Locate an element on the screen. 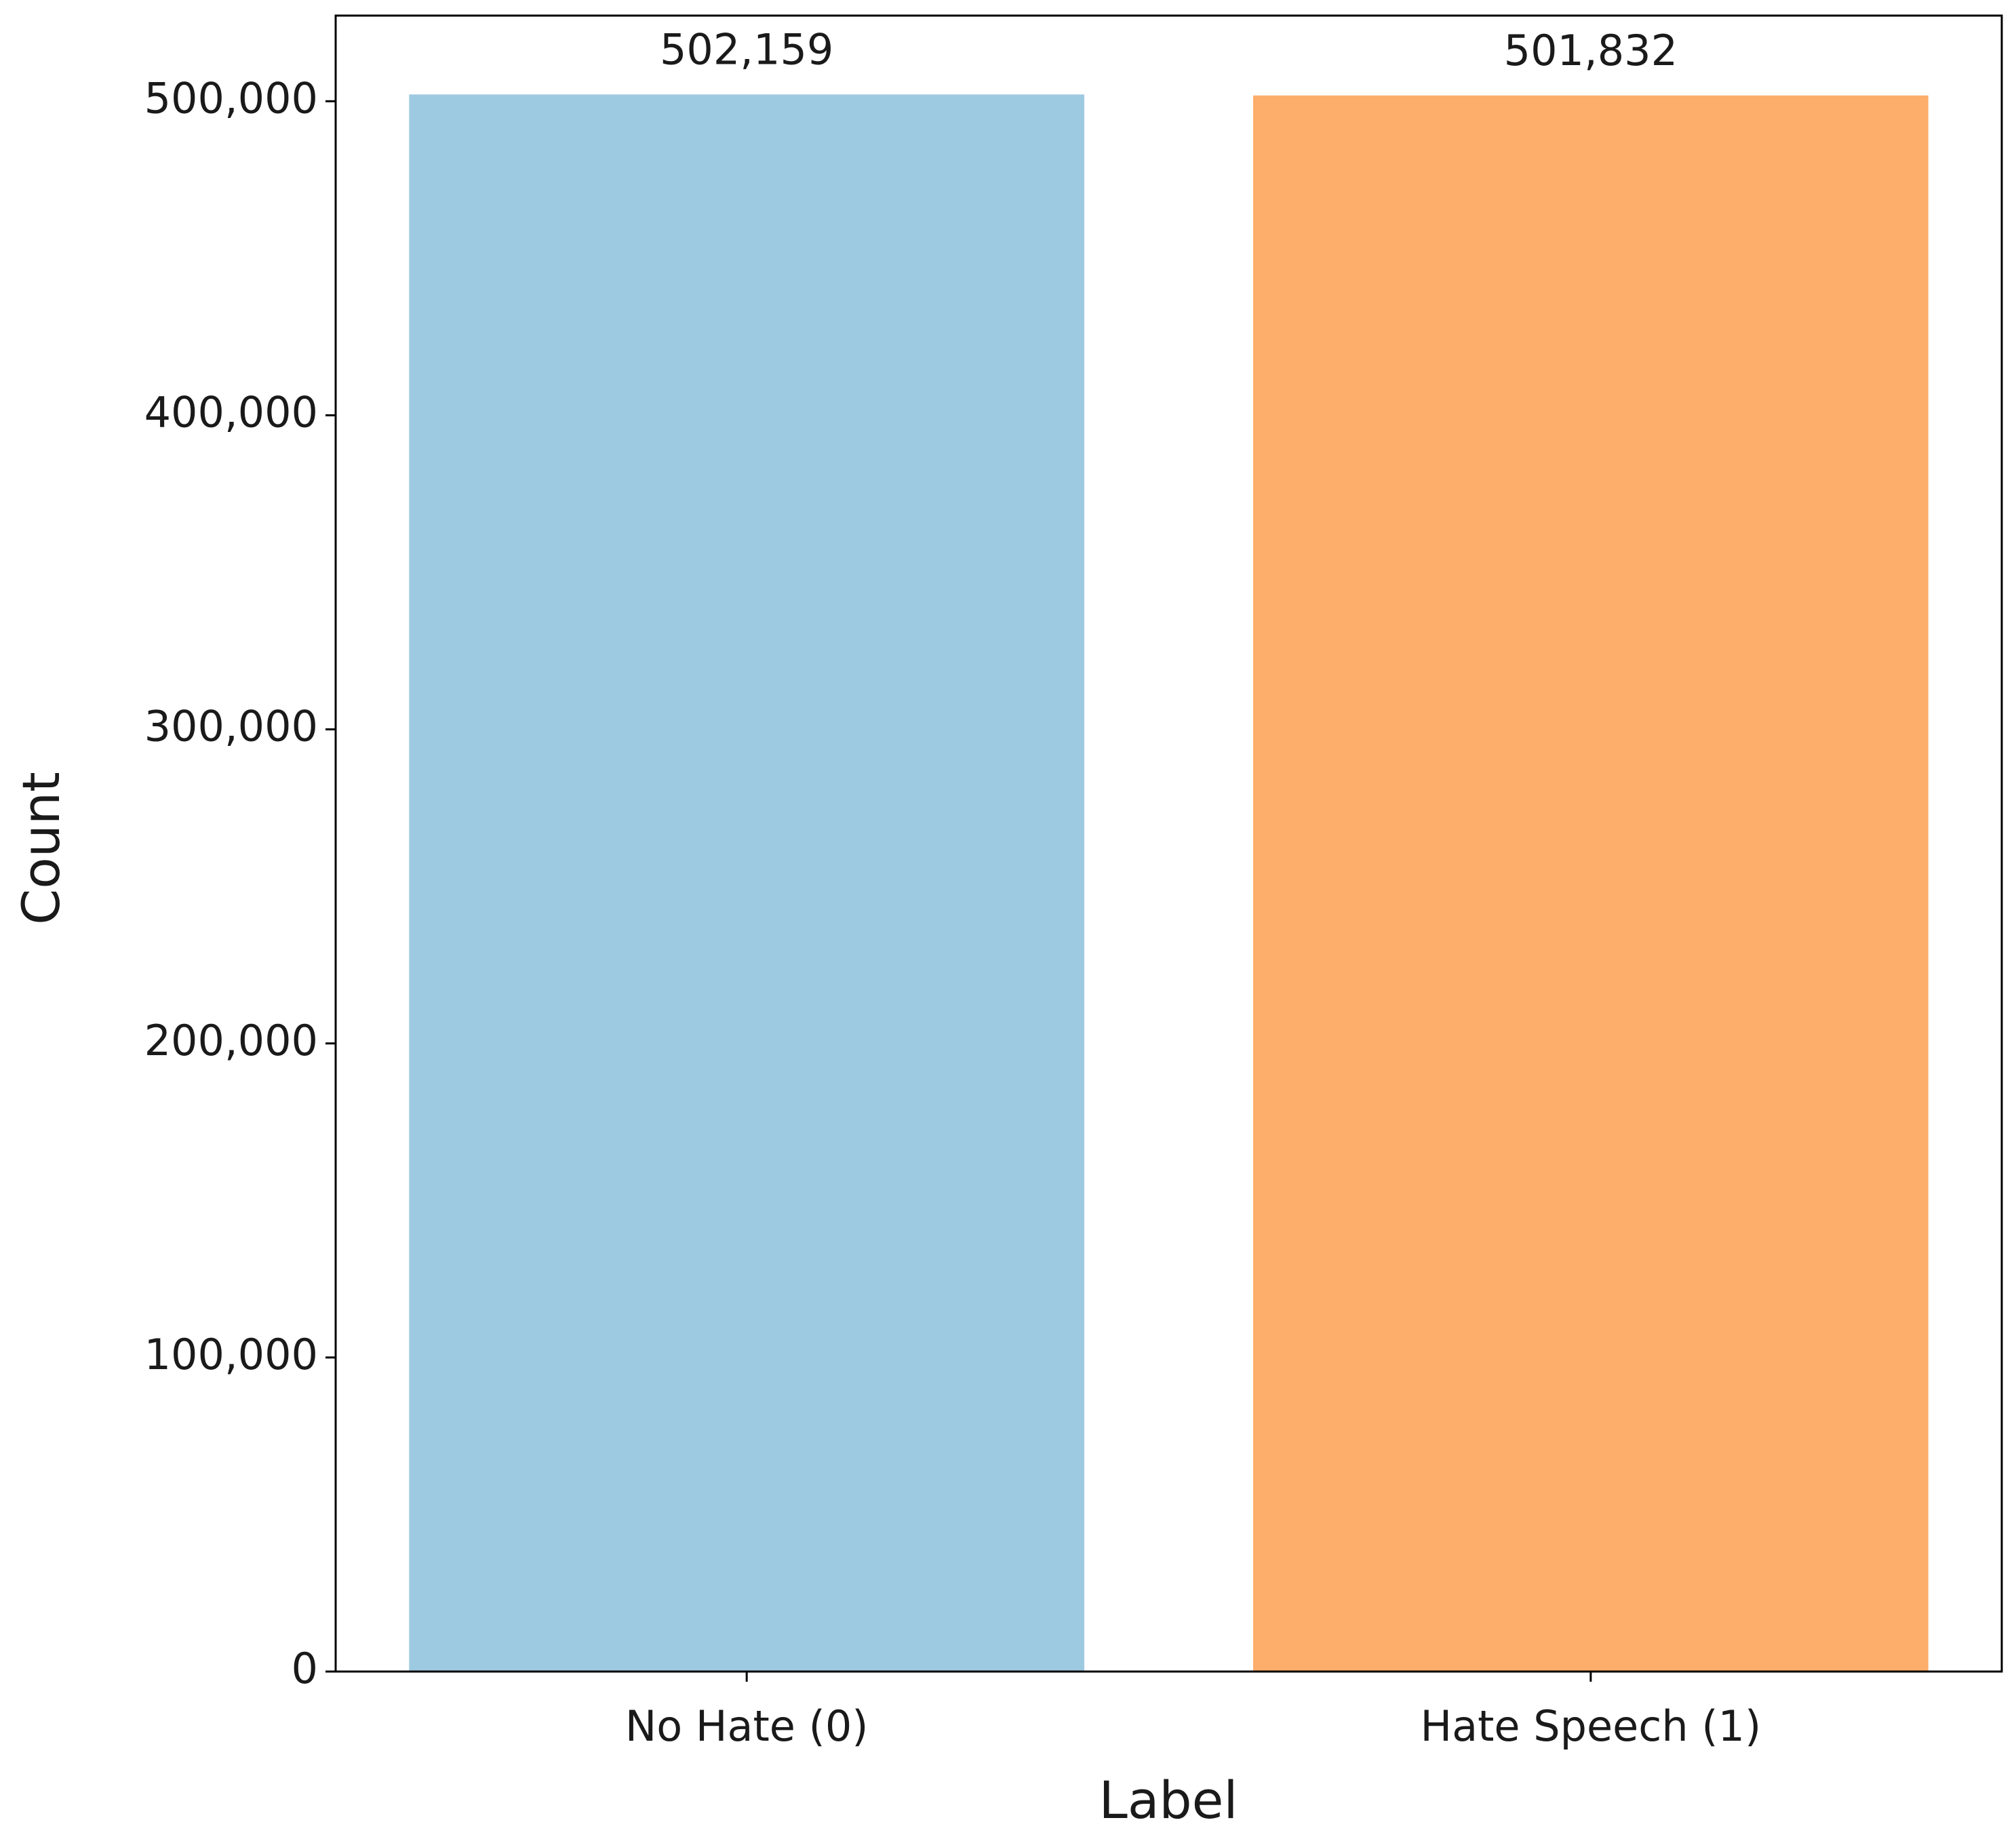  x-axis-label: Label is located at coordinates (1168, 1800).